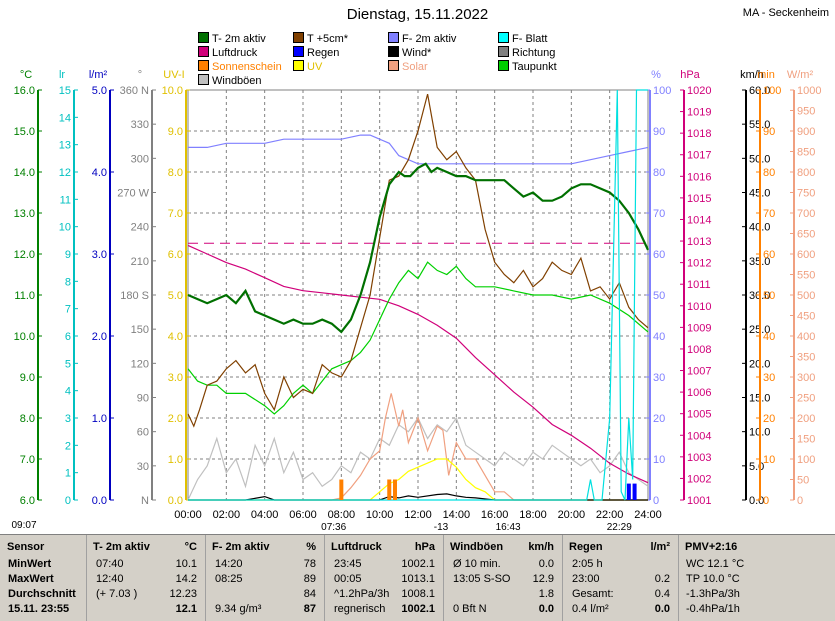  I want to click on y-tick-label: 270 W, so click(133, 194).